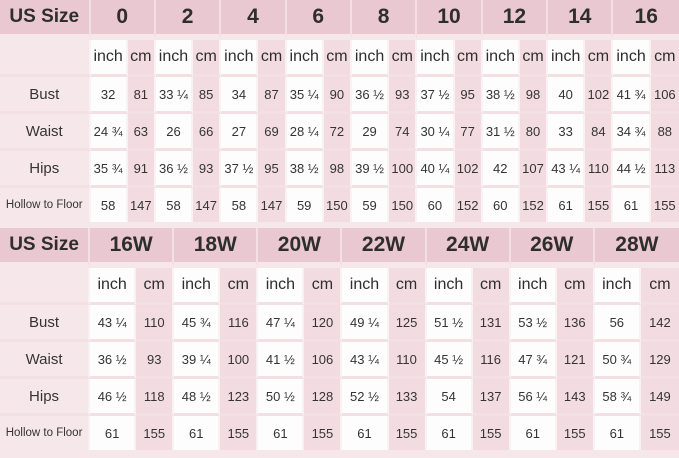  What do you see at coordinates (197, 397) in the screenshot?
I see `measurement-value-inch: 48 ½` at bounding box center [197, 397].